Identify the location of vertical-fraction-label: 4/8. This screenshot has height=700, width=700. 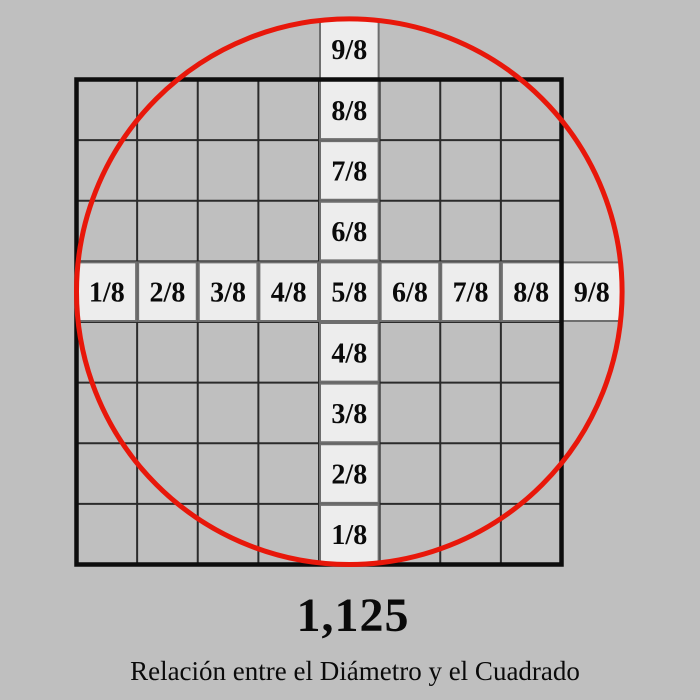
(349, 353).